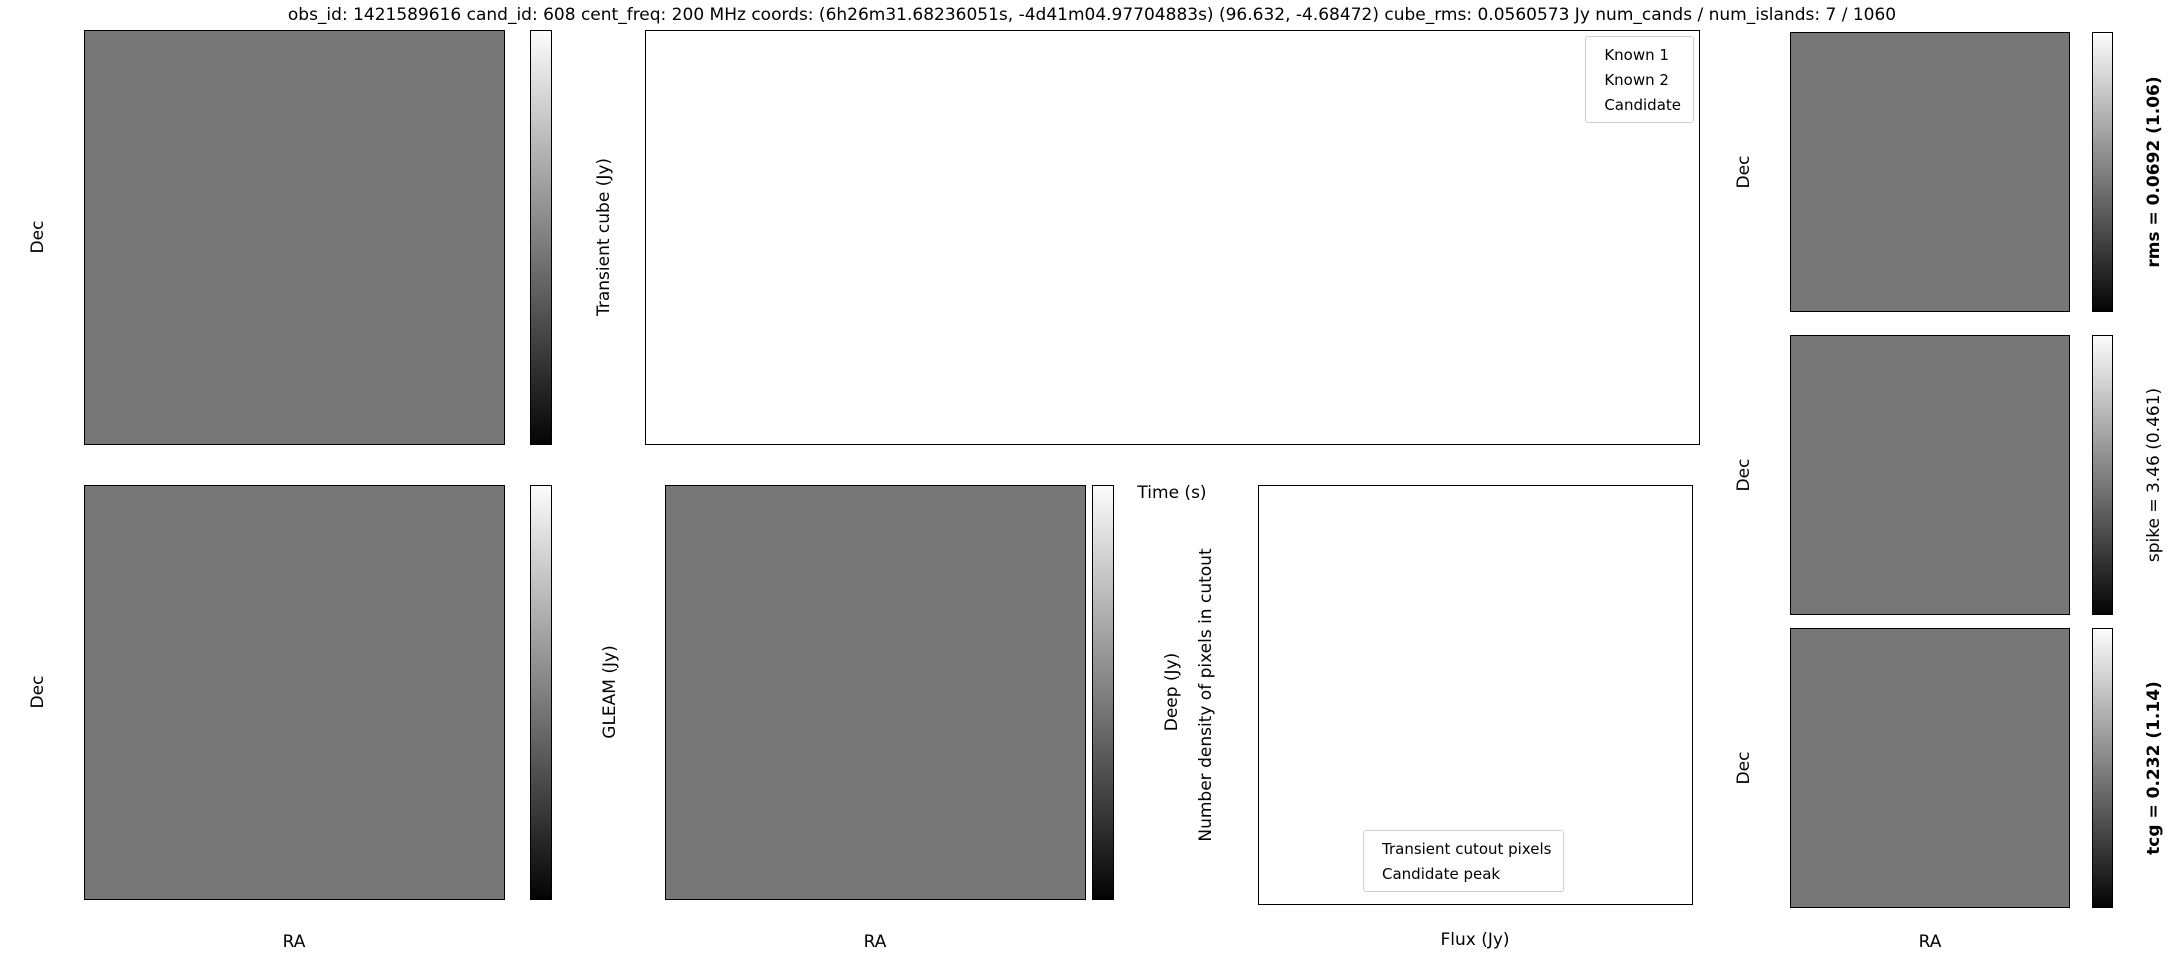 This screenshot has height=960, width=2184. Describe the element at coordinates (1103, 692) in the screenshot. I see `deep-colorbar` at that location.